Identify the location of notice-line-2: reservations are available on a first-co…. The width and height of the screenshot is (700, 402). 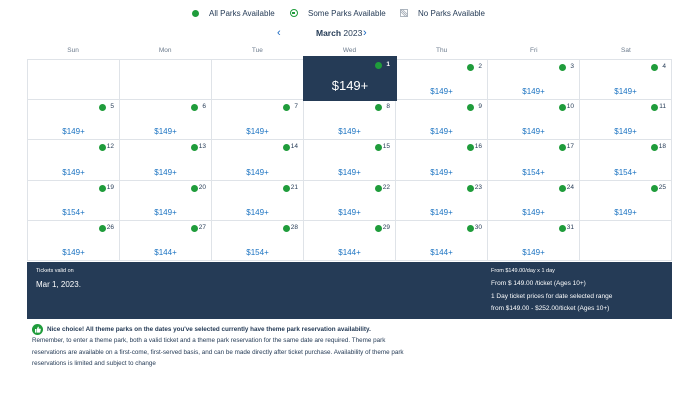
(218, 352).